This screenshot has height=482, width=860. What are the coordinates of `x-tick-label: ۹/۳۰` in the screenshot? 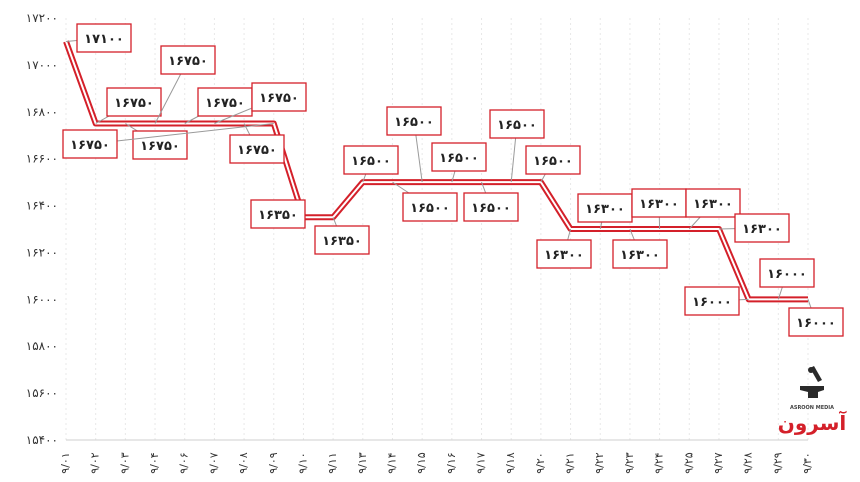 It's located at (807, 462).